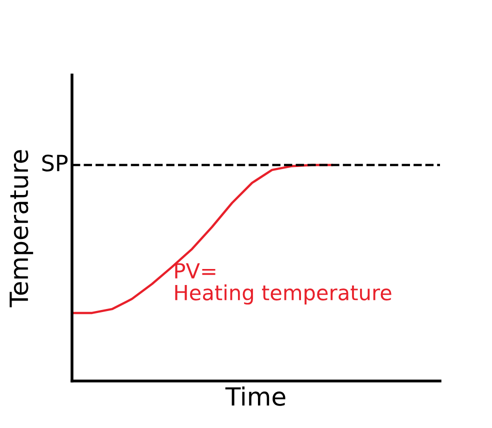 This screenshot has height=428, width=492. Describe the element at coordinates (283, 283) in the screenshot. I see `series-label: PV= Heating temperature` at that location.